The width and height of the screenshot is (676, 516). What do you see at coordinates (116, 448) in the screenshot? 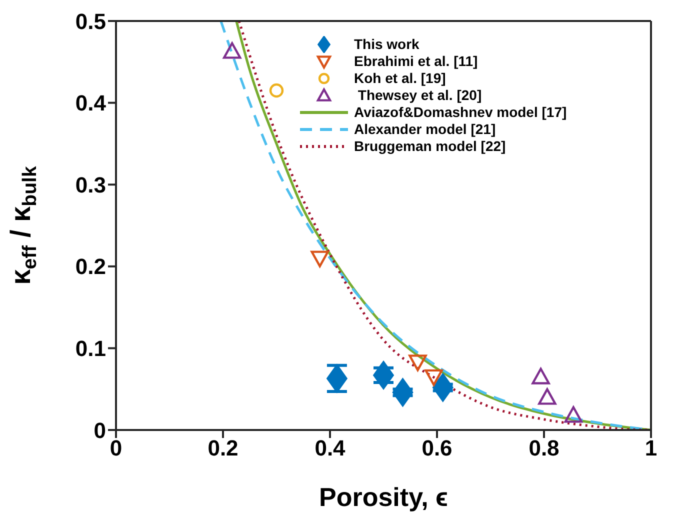
I see `x-tick-label: 0` at bounding box center [116, 448].